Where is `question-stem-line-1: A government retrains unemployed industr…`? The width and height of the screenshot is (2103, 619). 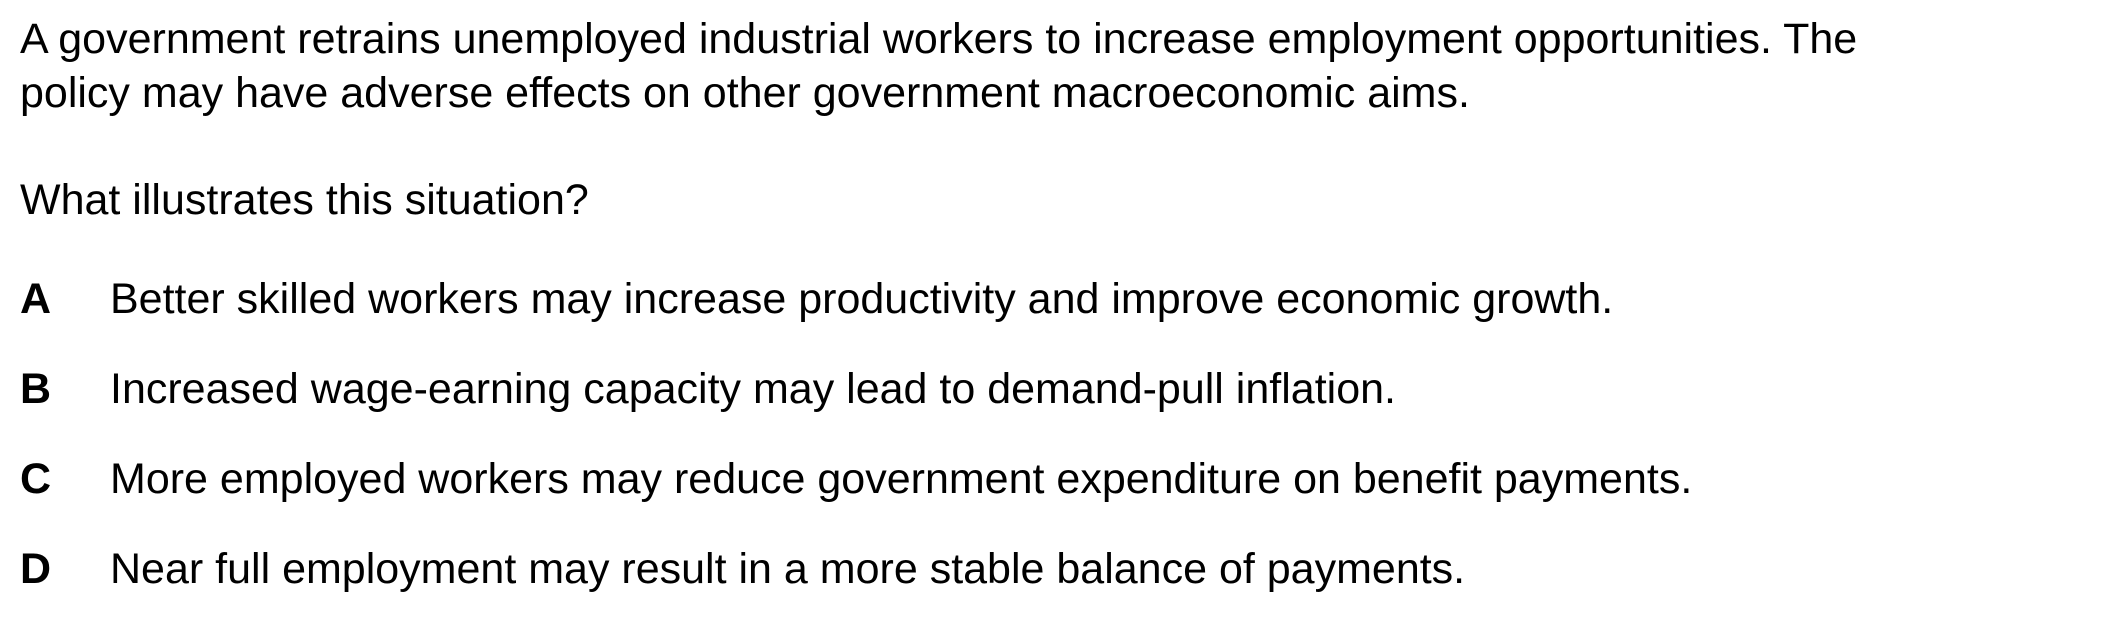 question-stem-line-1: A government retrains unemployed industr… is located at coordinates (939, 39).